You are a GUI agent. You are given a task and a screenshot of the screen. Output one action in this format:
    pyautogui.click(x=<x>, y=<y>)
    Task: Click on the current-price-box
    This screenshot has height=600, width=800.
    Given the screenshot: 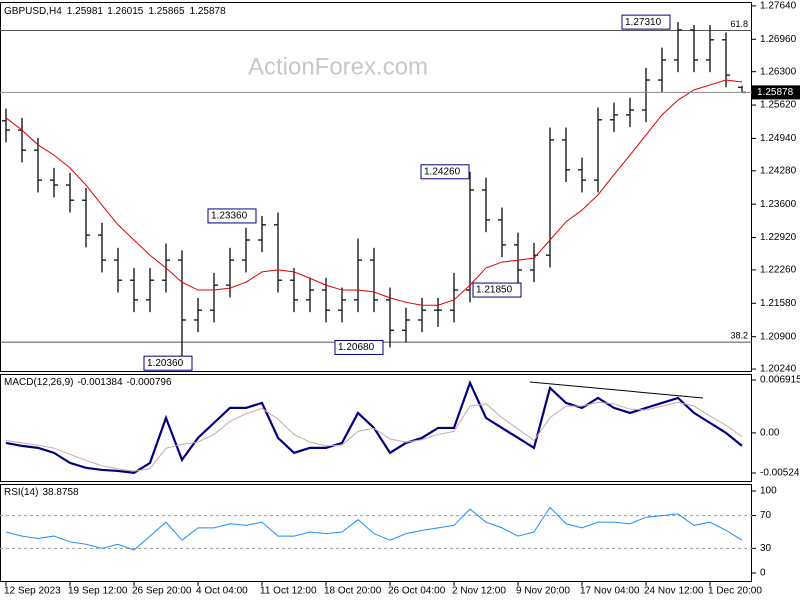 What is the action you would take?
    pyautogui.click(x=776, y=92)
    